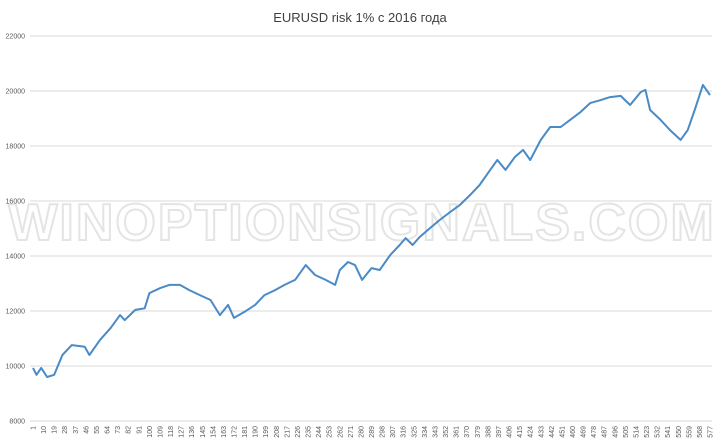 This screenshot has width=720, height=442. I want to click on y-tick-label: 12000, so click(16, 312).